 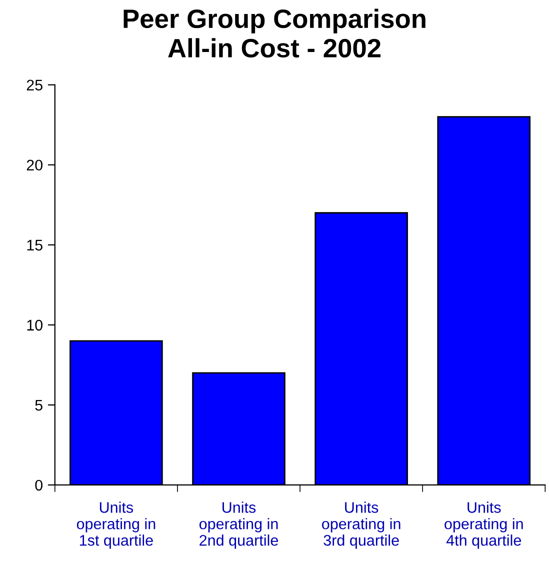 I want to click on y-tick-label: 5, so click(x=38, y=405).